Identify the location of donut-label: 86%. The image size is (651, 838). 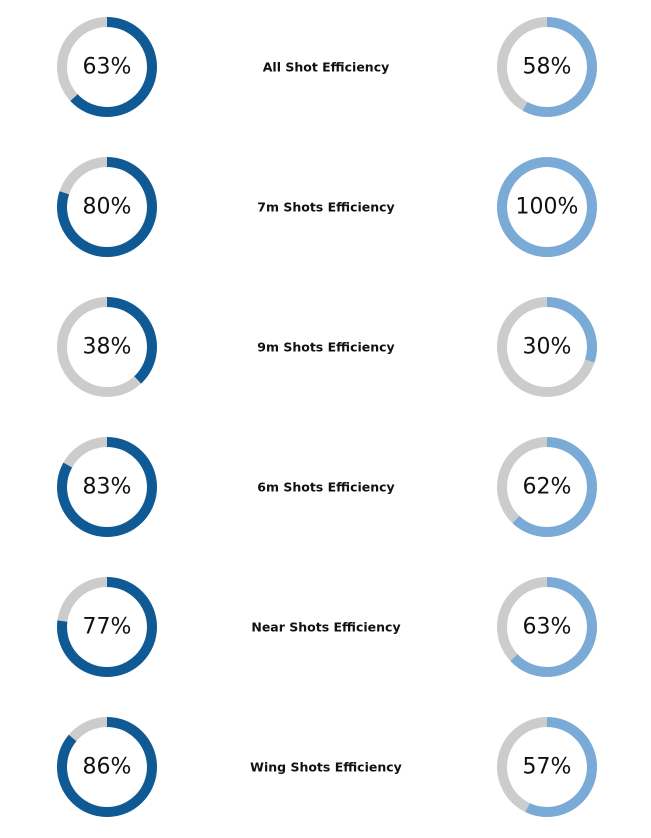
(107, 767).